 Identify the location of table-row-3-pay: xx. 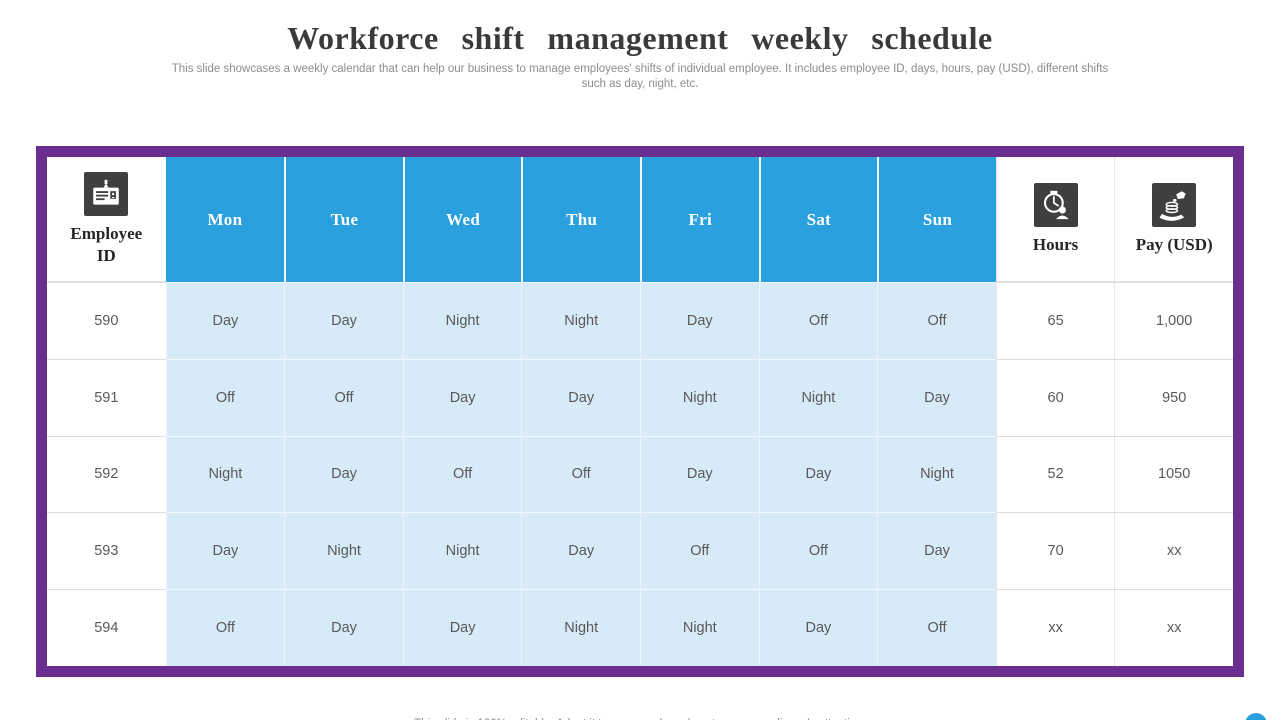
(1173, 551).